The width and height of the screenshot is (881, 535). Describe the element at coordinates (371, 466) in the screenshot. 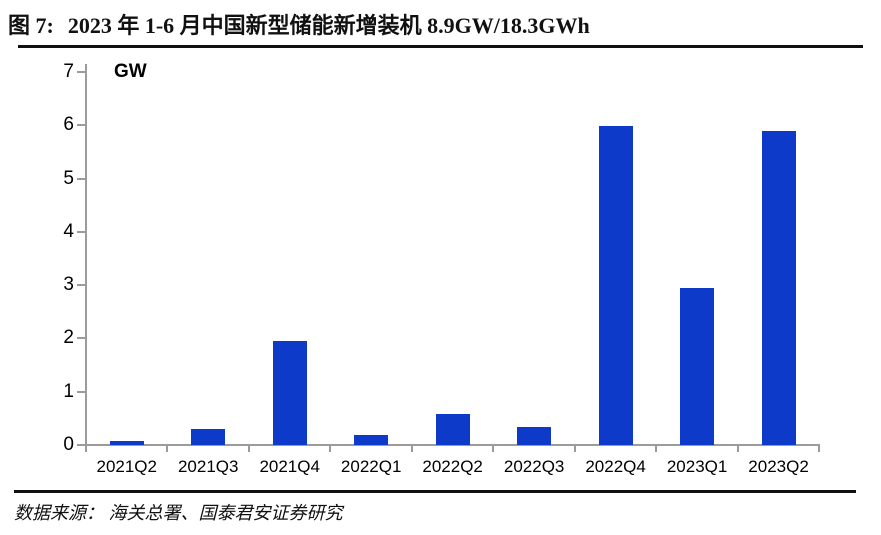

I see `x-axis-label-2022Q1: 2022Q1` at that location.